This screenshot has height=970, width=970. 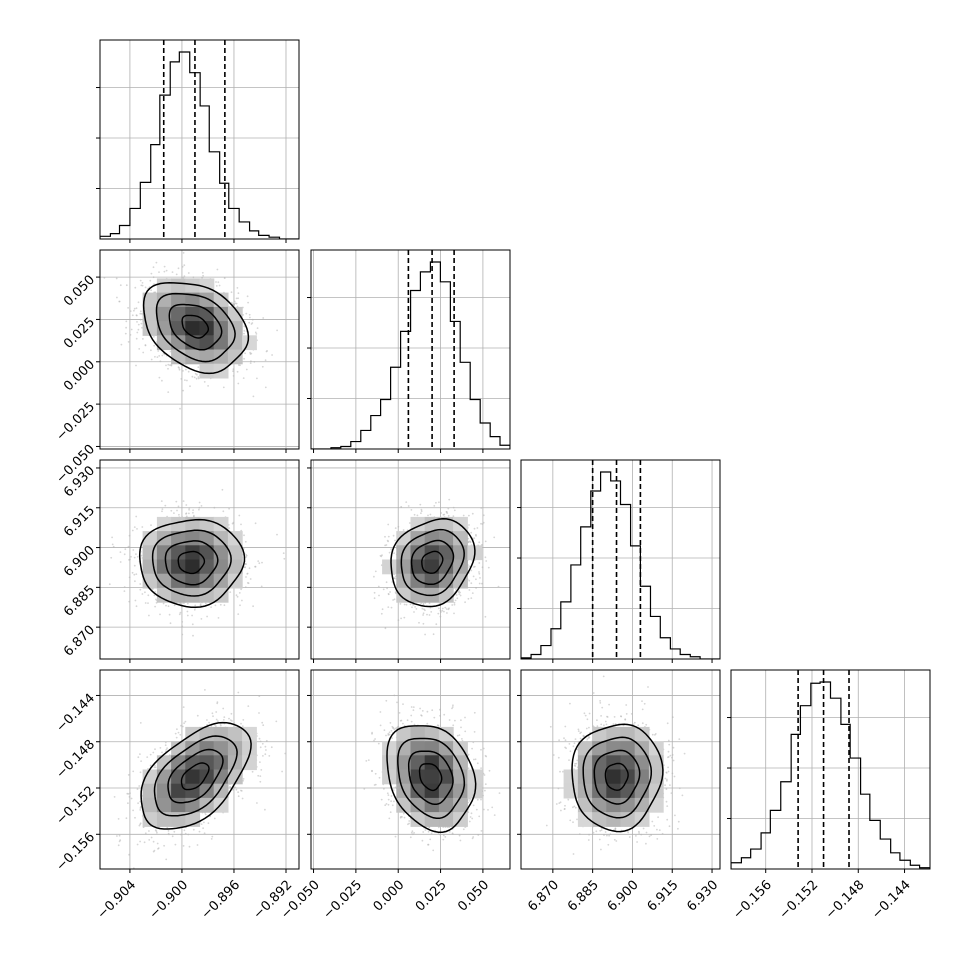 I want to click on x-tick-label: 0.050, so click(x=473, y=896).